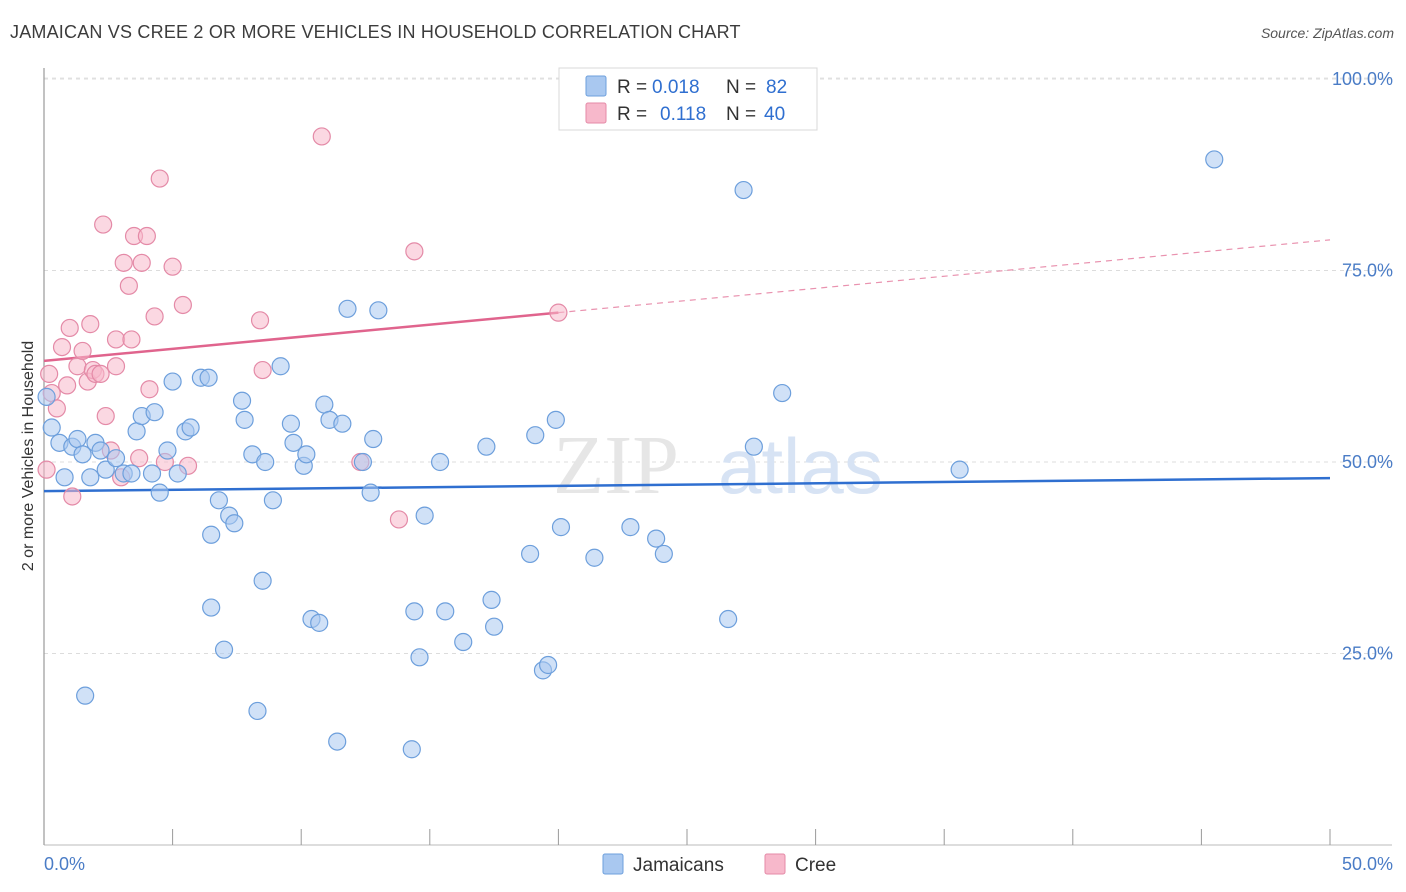  Describe the element at coordinates (1367, 864) in the screenshot. I see `x-tick-label-right: 50.0%` at that location.